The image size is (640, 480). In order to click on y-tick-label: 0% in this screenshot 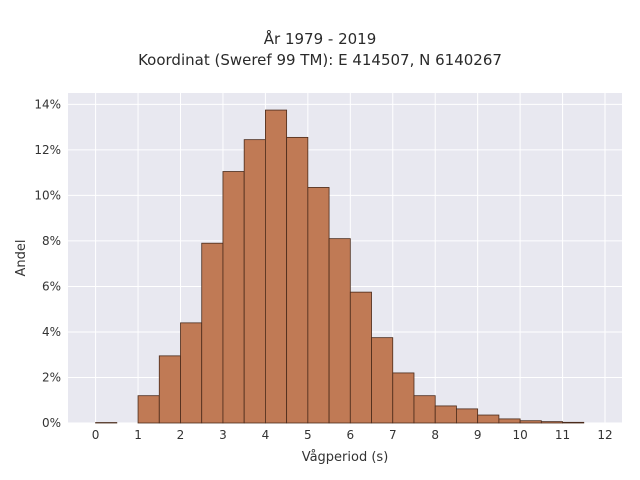, I will do `click(51, 423)`.